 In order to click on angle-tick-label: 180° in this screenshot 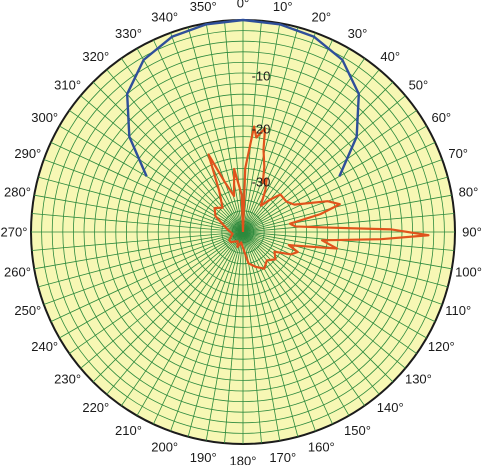, I will do `click(243, 459)`.